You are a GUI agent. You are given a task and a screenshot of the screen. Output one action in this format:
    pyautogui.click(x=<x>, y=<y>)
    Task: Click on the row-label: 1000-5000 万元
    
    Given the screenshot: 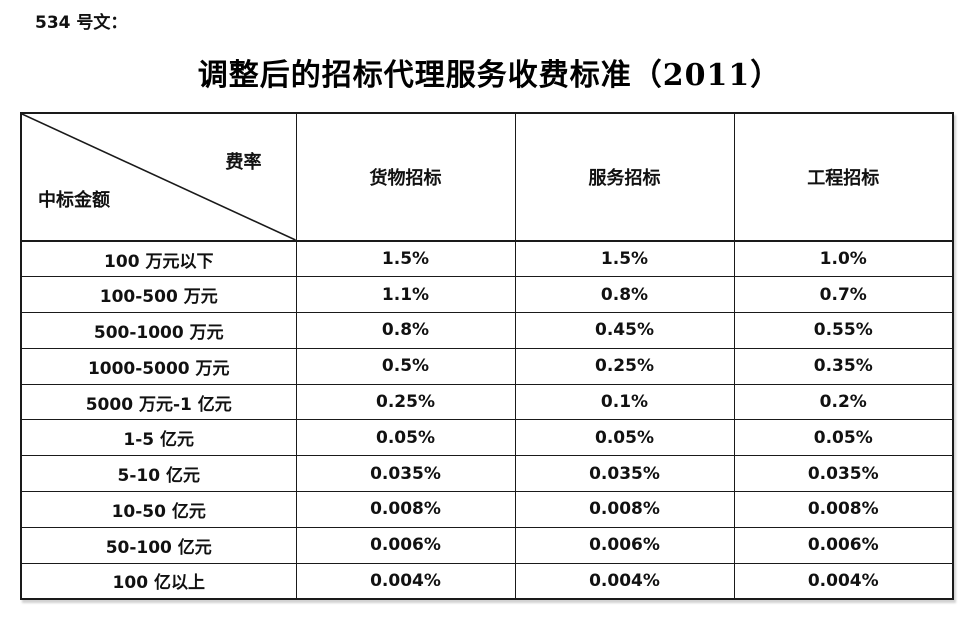 What is the action you would take?
    pyautogui.click(x=158, y=366)
    